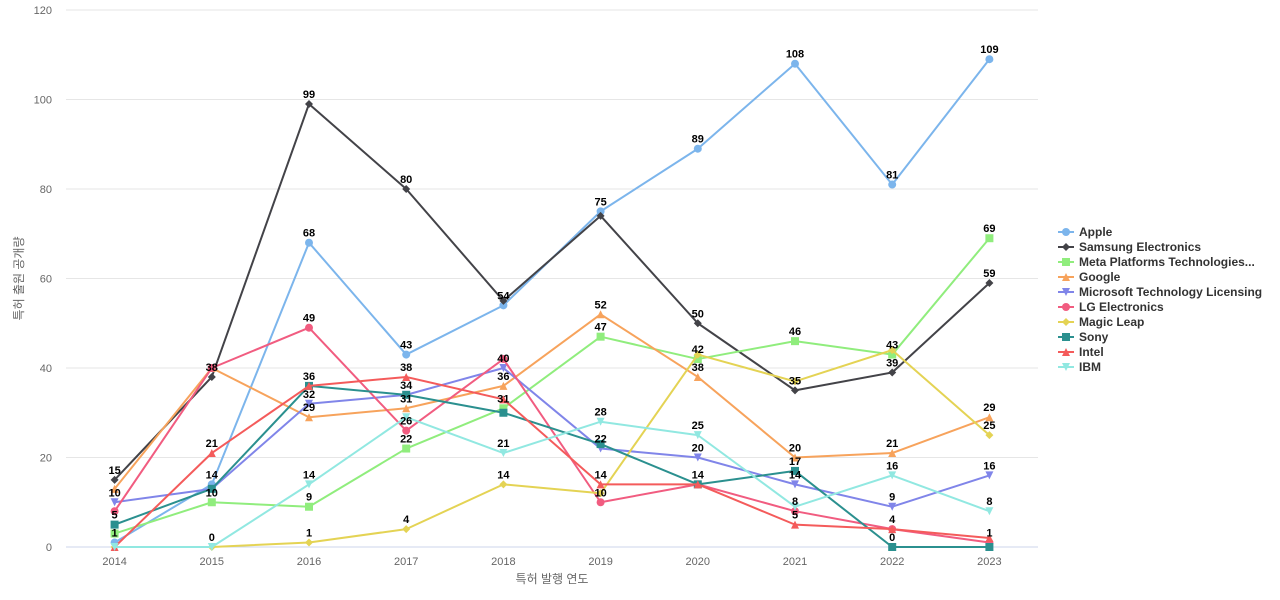 Image resolution: width=1280 pixels, height=600 pixels. Describe the element at coordinates (1160, 366) in the screenshot. I see `legend-item: IBM` at that location.